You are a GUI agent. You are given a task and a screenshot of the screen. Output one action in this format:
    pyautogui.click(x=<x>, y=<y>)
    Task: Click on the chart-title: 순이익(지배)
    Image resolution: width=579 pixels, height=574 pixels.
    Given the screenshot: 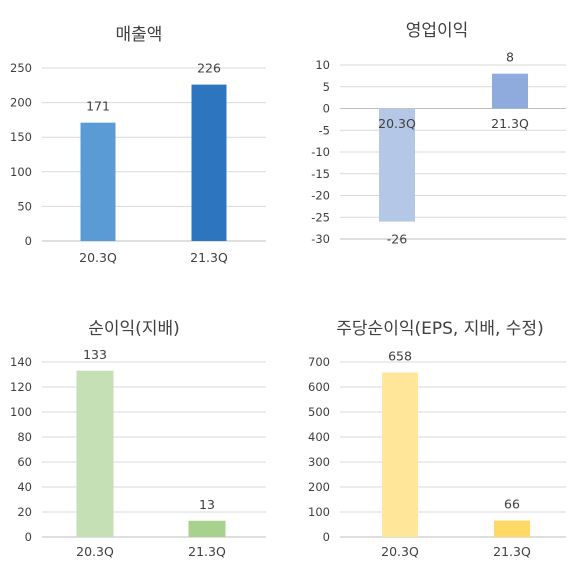 What is the action you would take?
    pyautogui.click(x=133, y=329)
    